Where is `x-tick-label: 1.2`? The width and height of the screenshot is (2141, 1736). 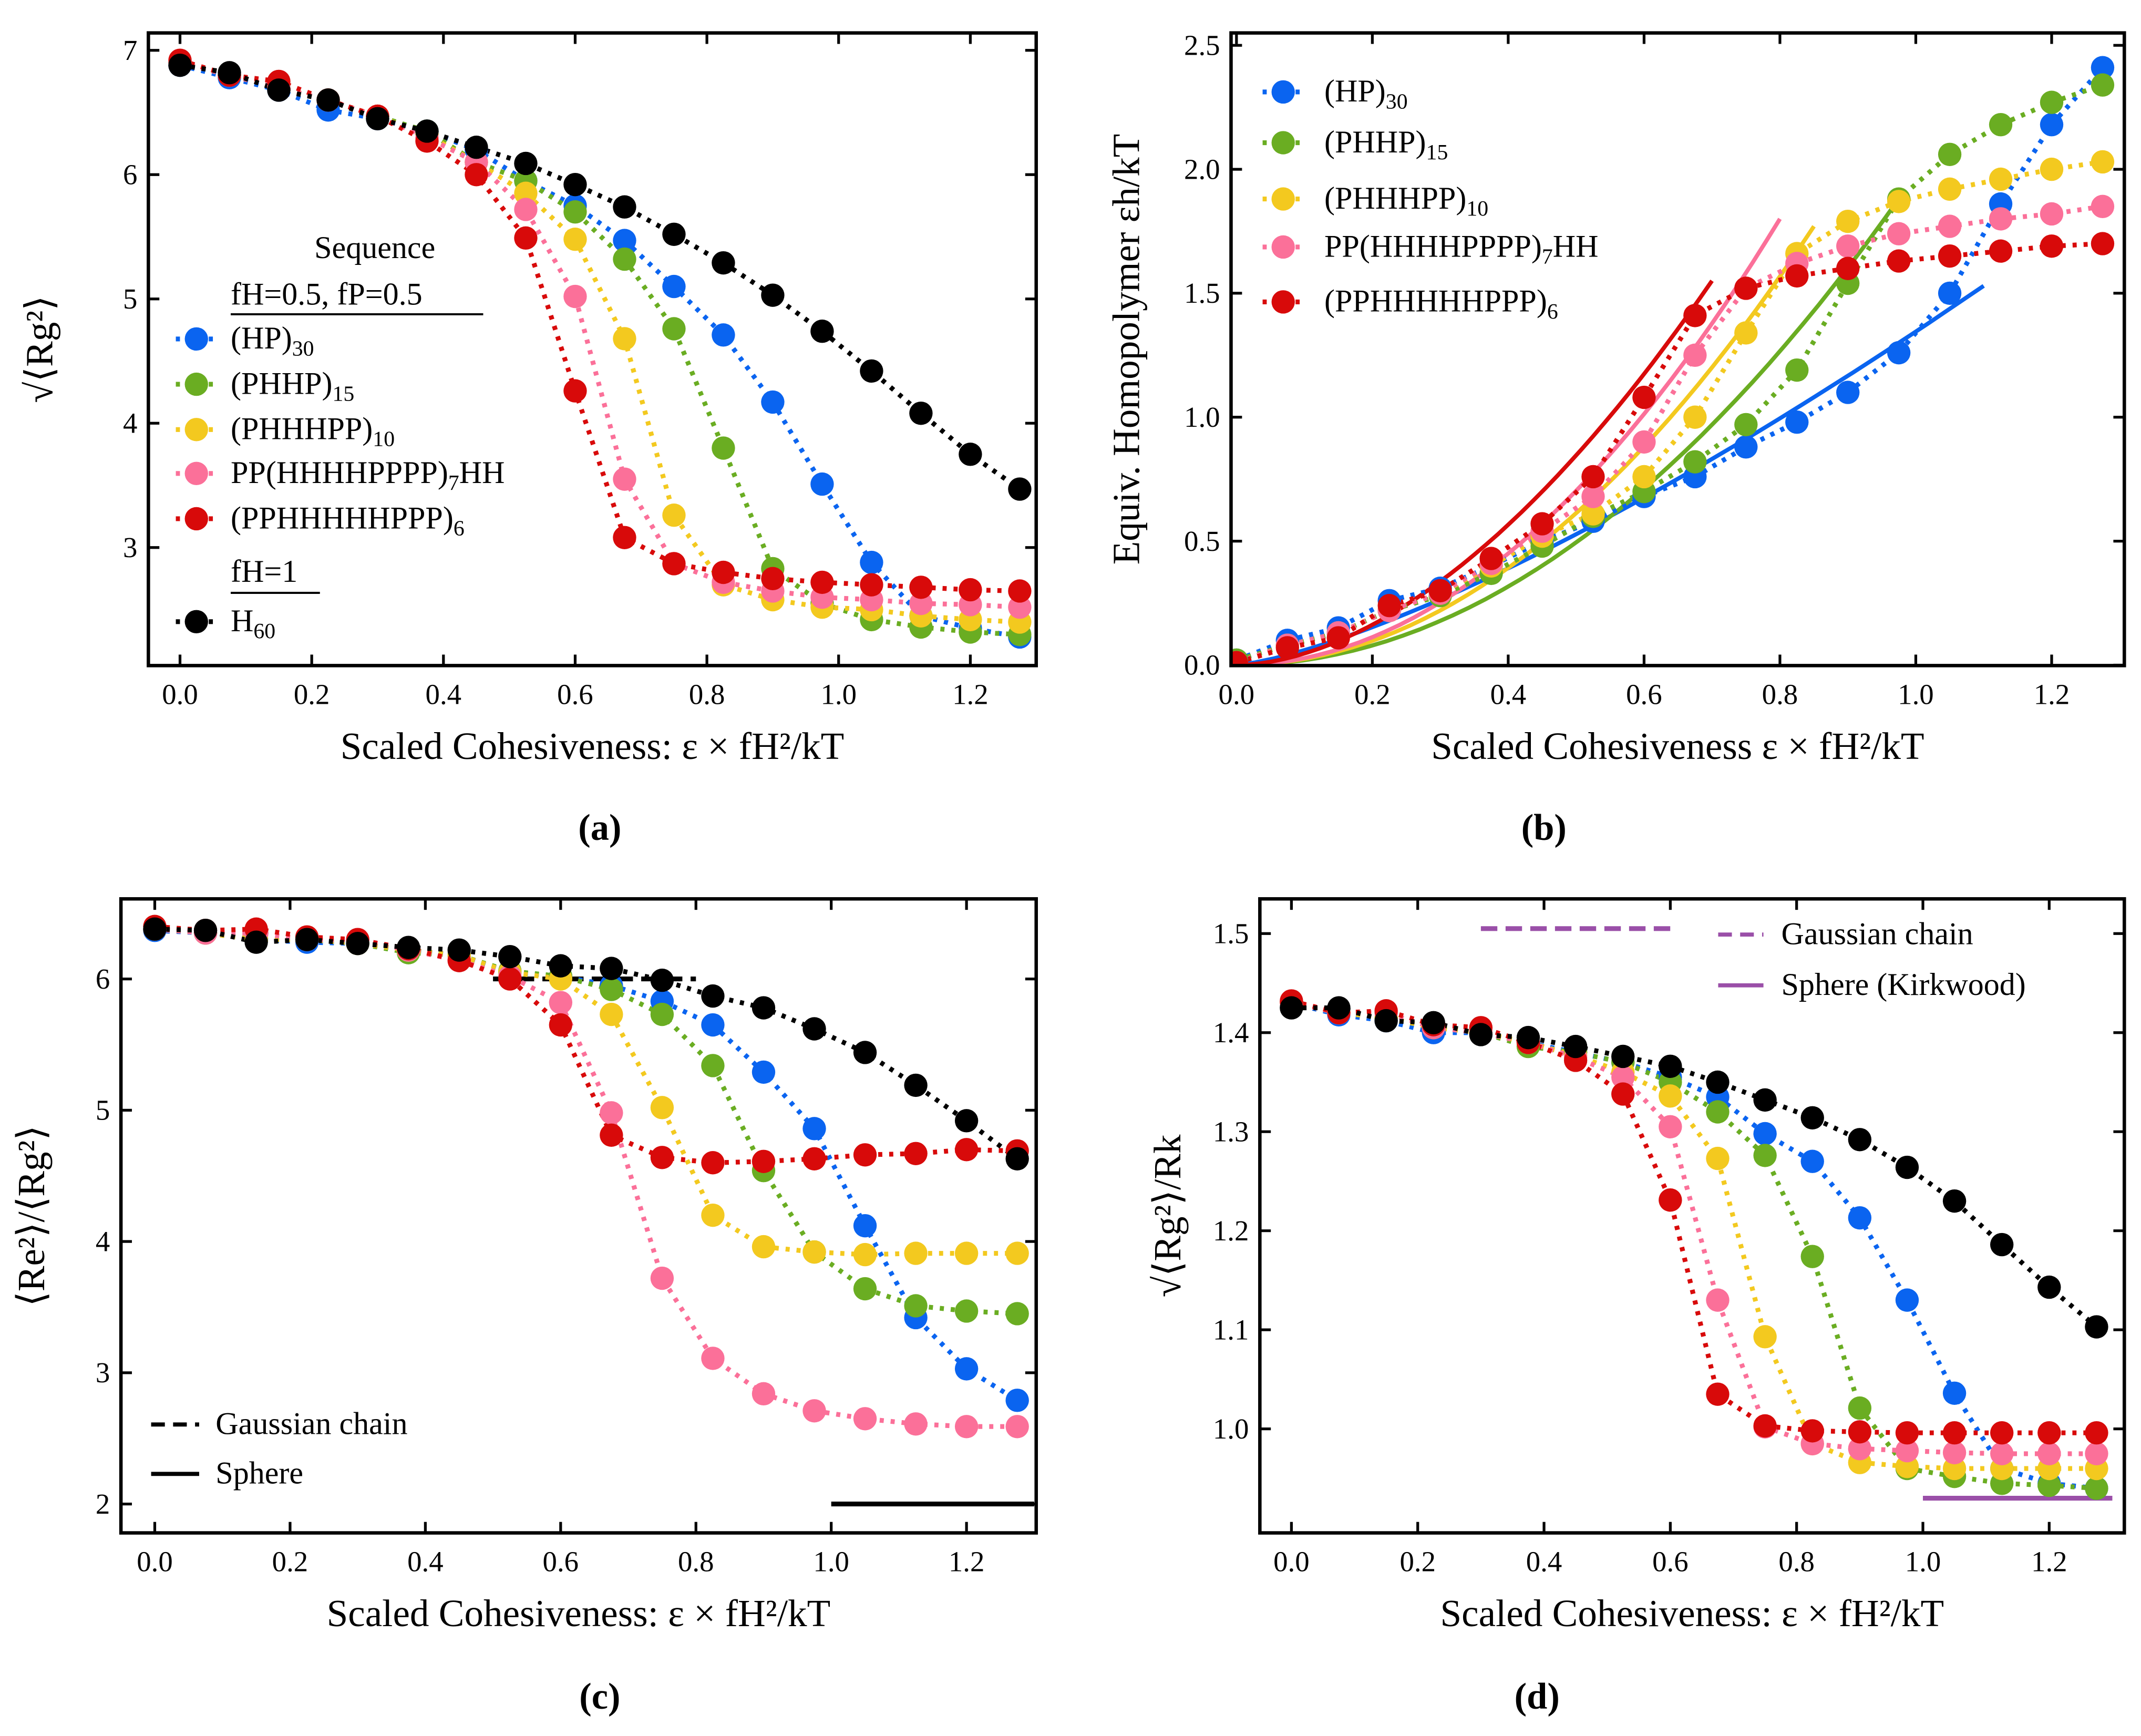
x-tick-label: 1.2 is located at coordinates (2049, 1562).